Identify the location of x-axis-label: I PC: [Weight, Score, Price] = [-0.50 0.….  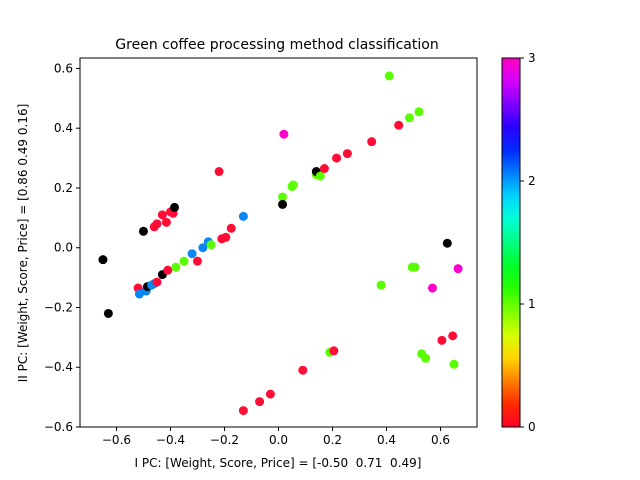
(278, 463).